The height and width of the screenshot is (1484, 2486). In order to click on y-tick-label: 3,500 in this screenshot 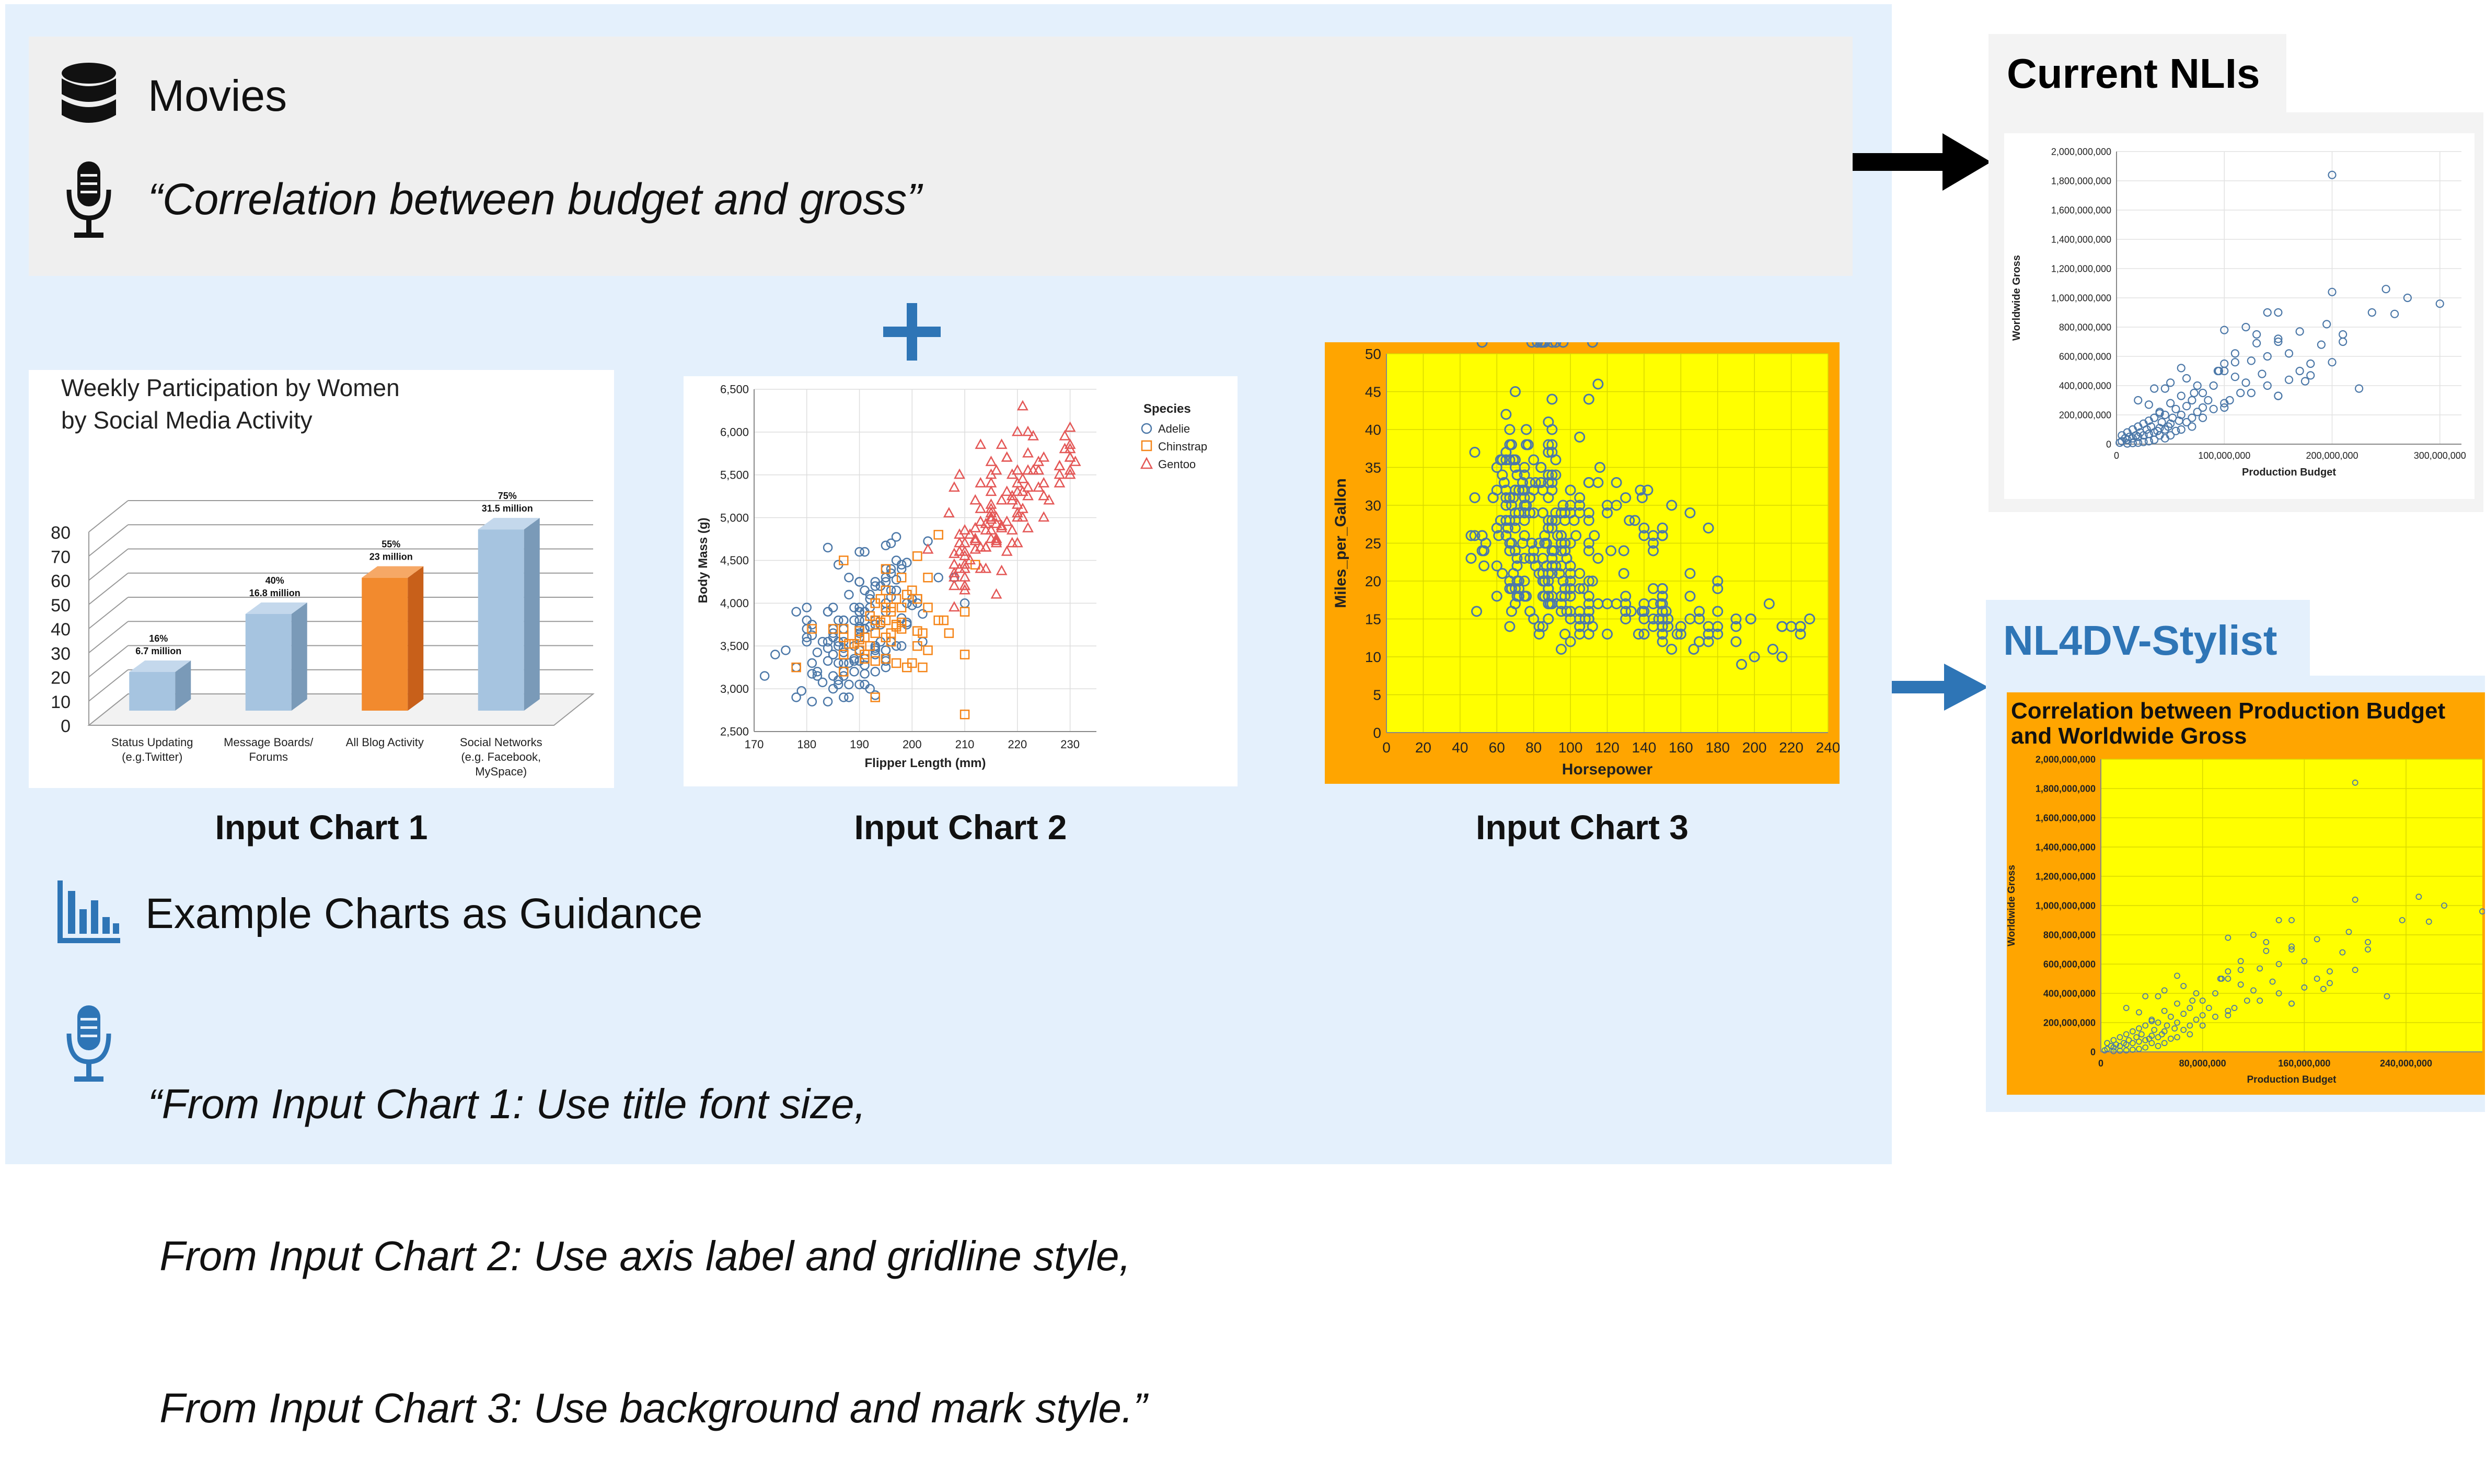, I will do `click(734, 646)`.